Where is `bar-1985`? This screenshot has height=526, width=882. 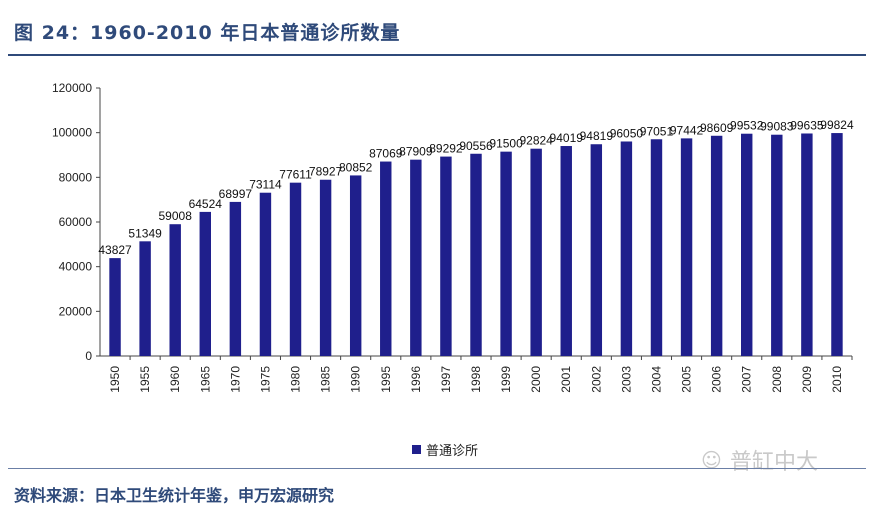
bar-1985 is located at coordinates (325, 267).